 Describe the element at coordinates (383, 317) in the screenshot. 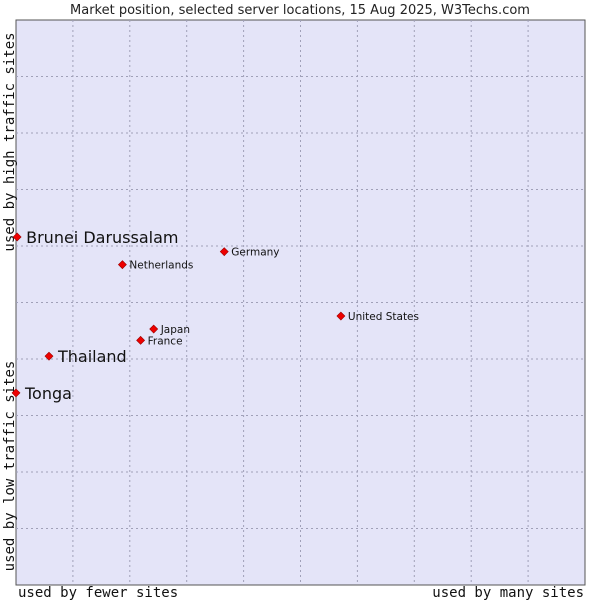

I see `point-label-united-states: United States` at that location.